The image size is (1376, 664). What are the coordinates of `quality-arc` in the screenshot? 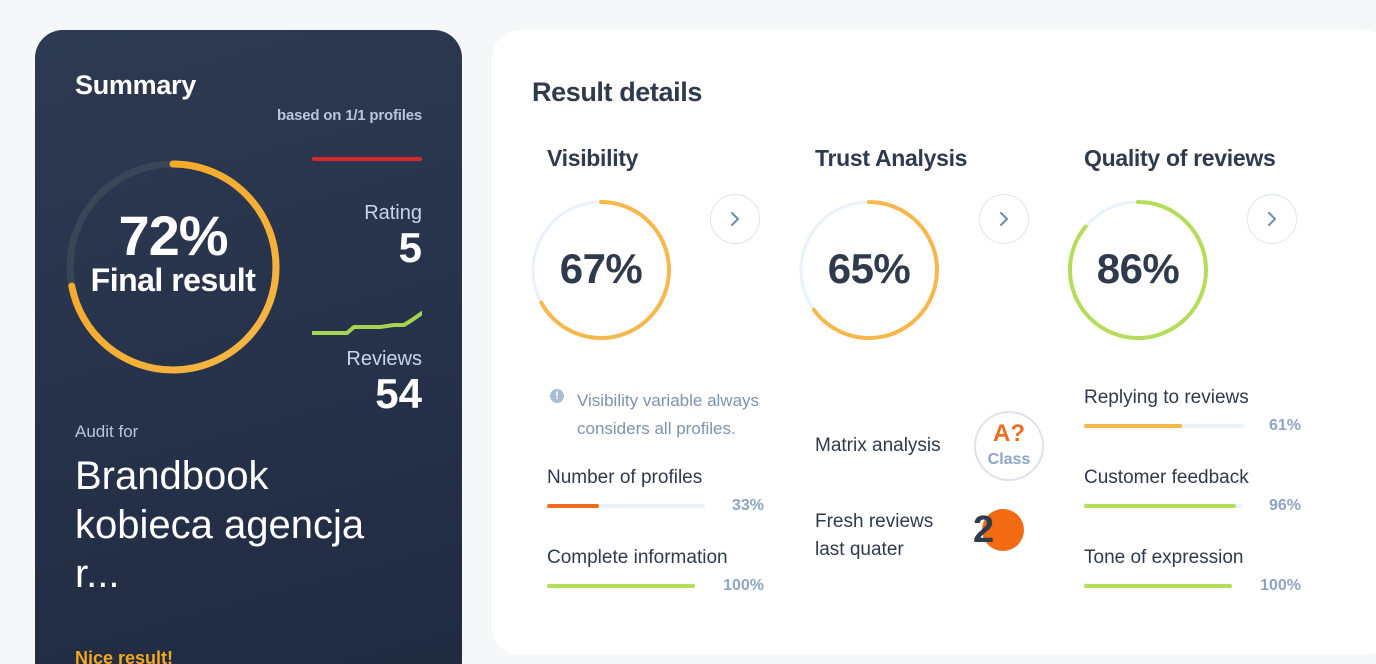 It's located at (1138, 270).